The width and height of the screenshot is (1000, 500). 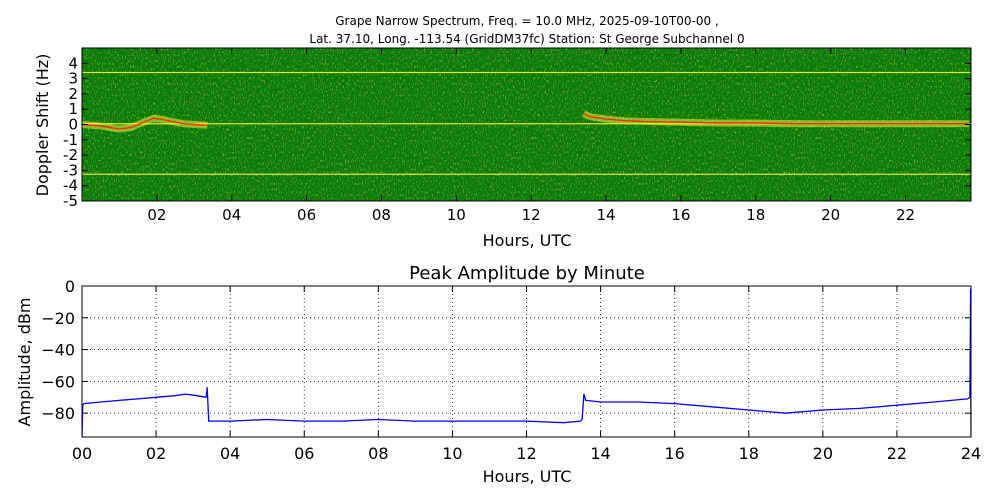 What do you see at coordinates (70, 155) in the screenshot?
I see `spectrogram-ytick-label: -2` at bounding box center [70, 155].